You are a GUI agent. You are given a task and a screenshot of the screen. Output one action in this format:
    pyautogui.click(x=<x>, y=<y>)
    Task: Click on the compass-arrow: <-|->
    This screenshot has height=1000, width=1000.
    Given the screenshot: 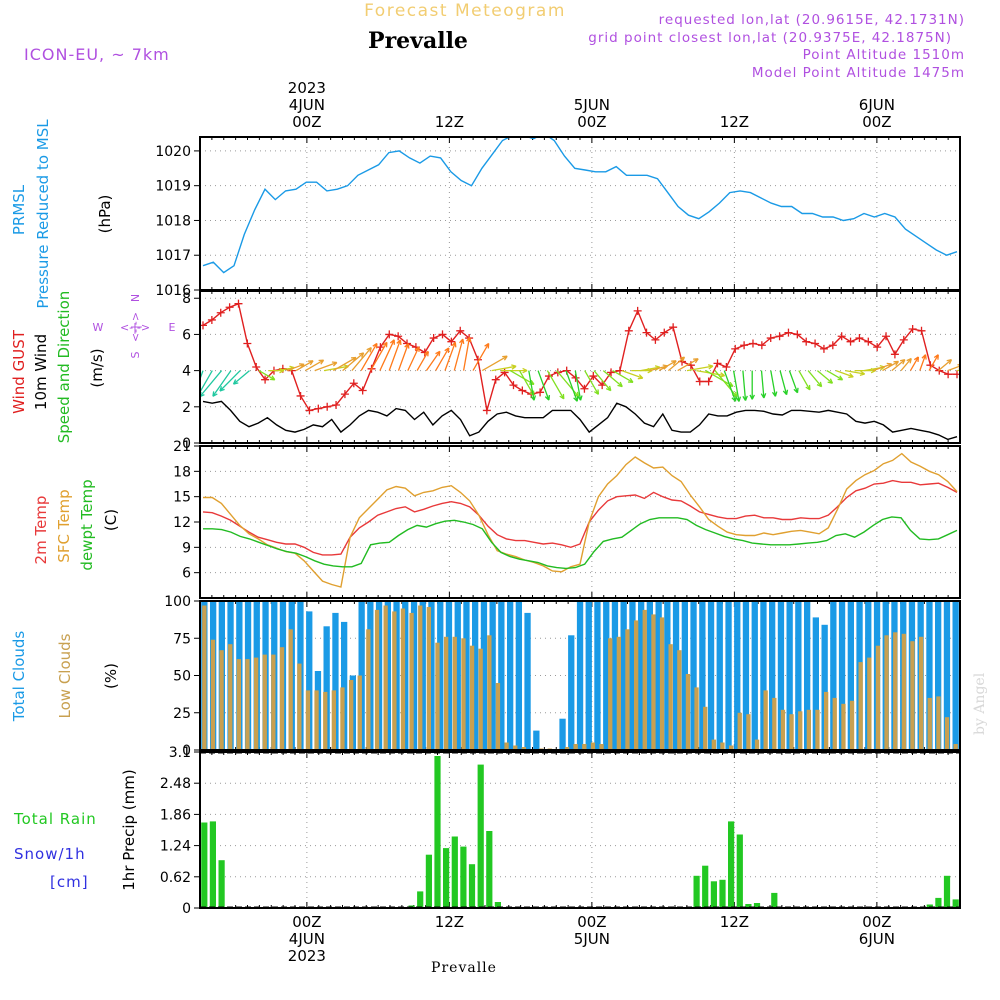 What is the action you would take?
    pyautogui.click(x=135, y=327)
    